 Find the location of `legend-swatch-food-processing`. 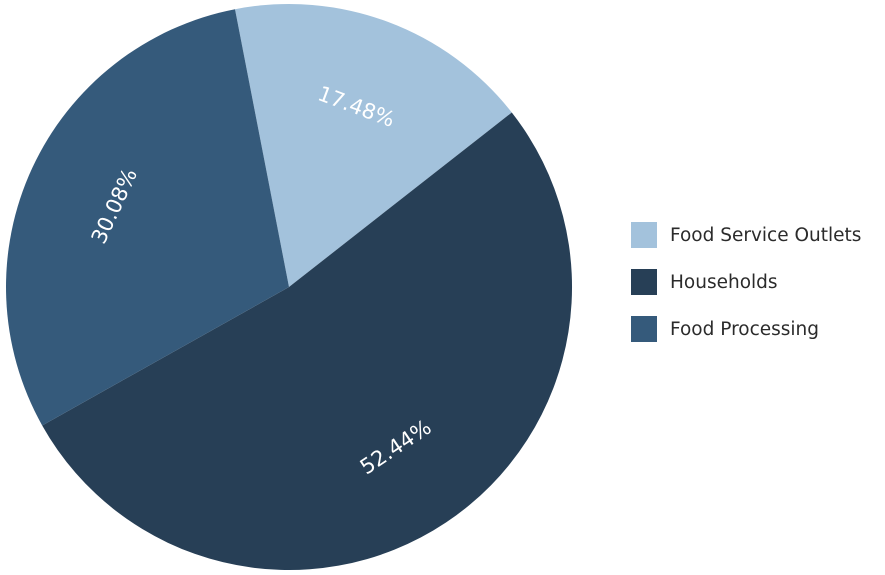

legend-swatch-food-processing is located at coordinates (644, 329).